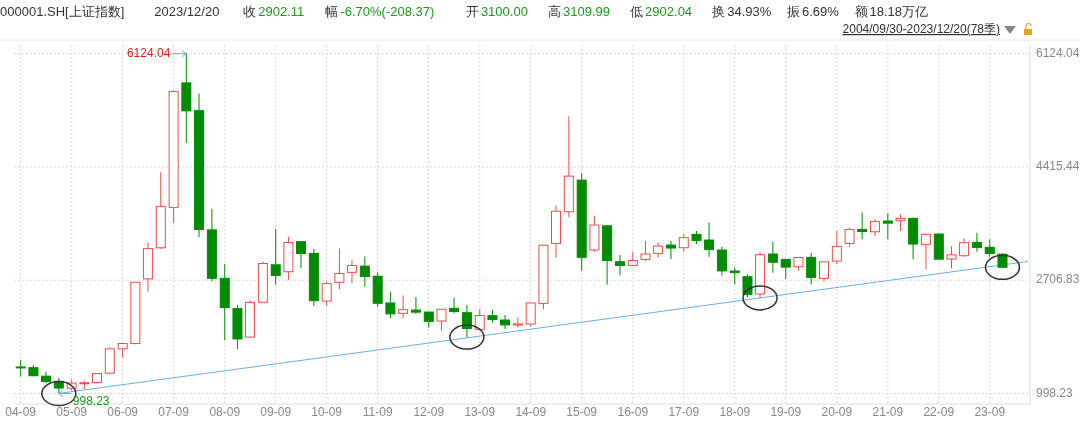 Image resolution: width=1080 pixels, height=421 pixels. I want to click on x-tick-label: 14-09, so click(531, 412).